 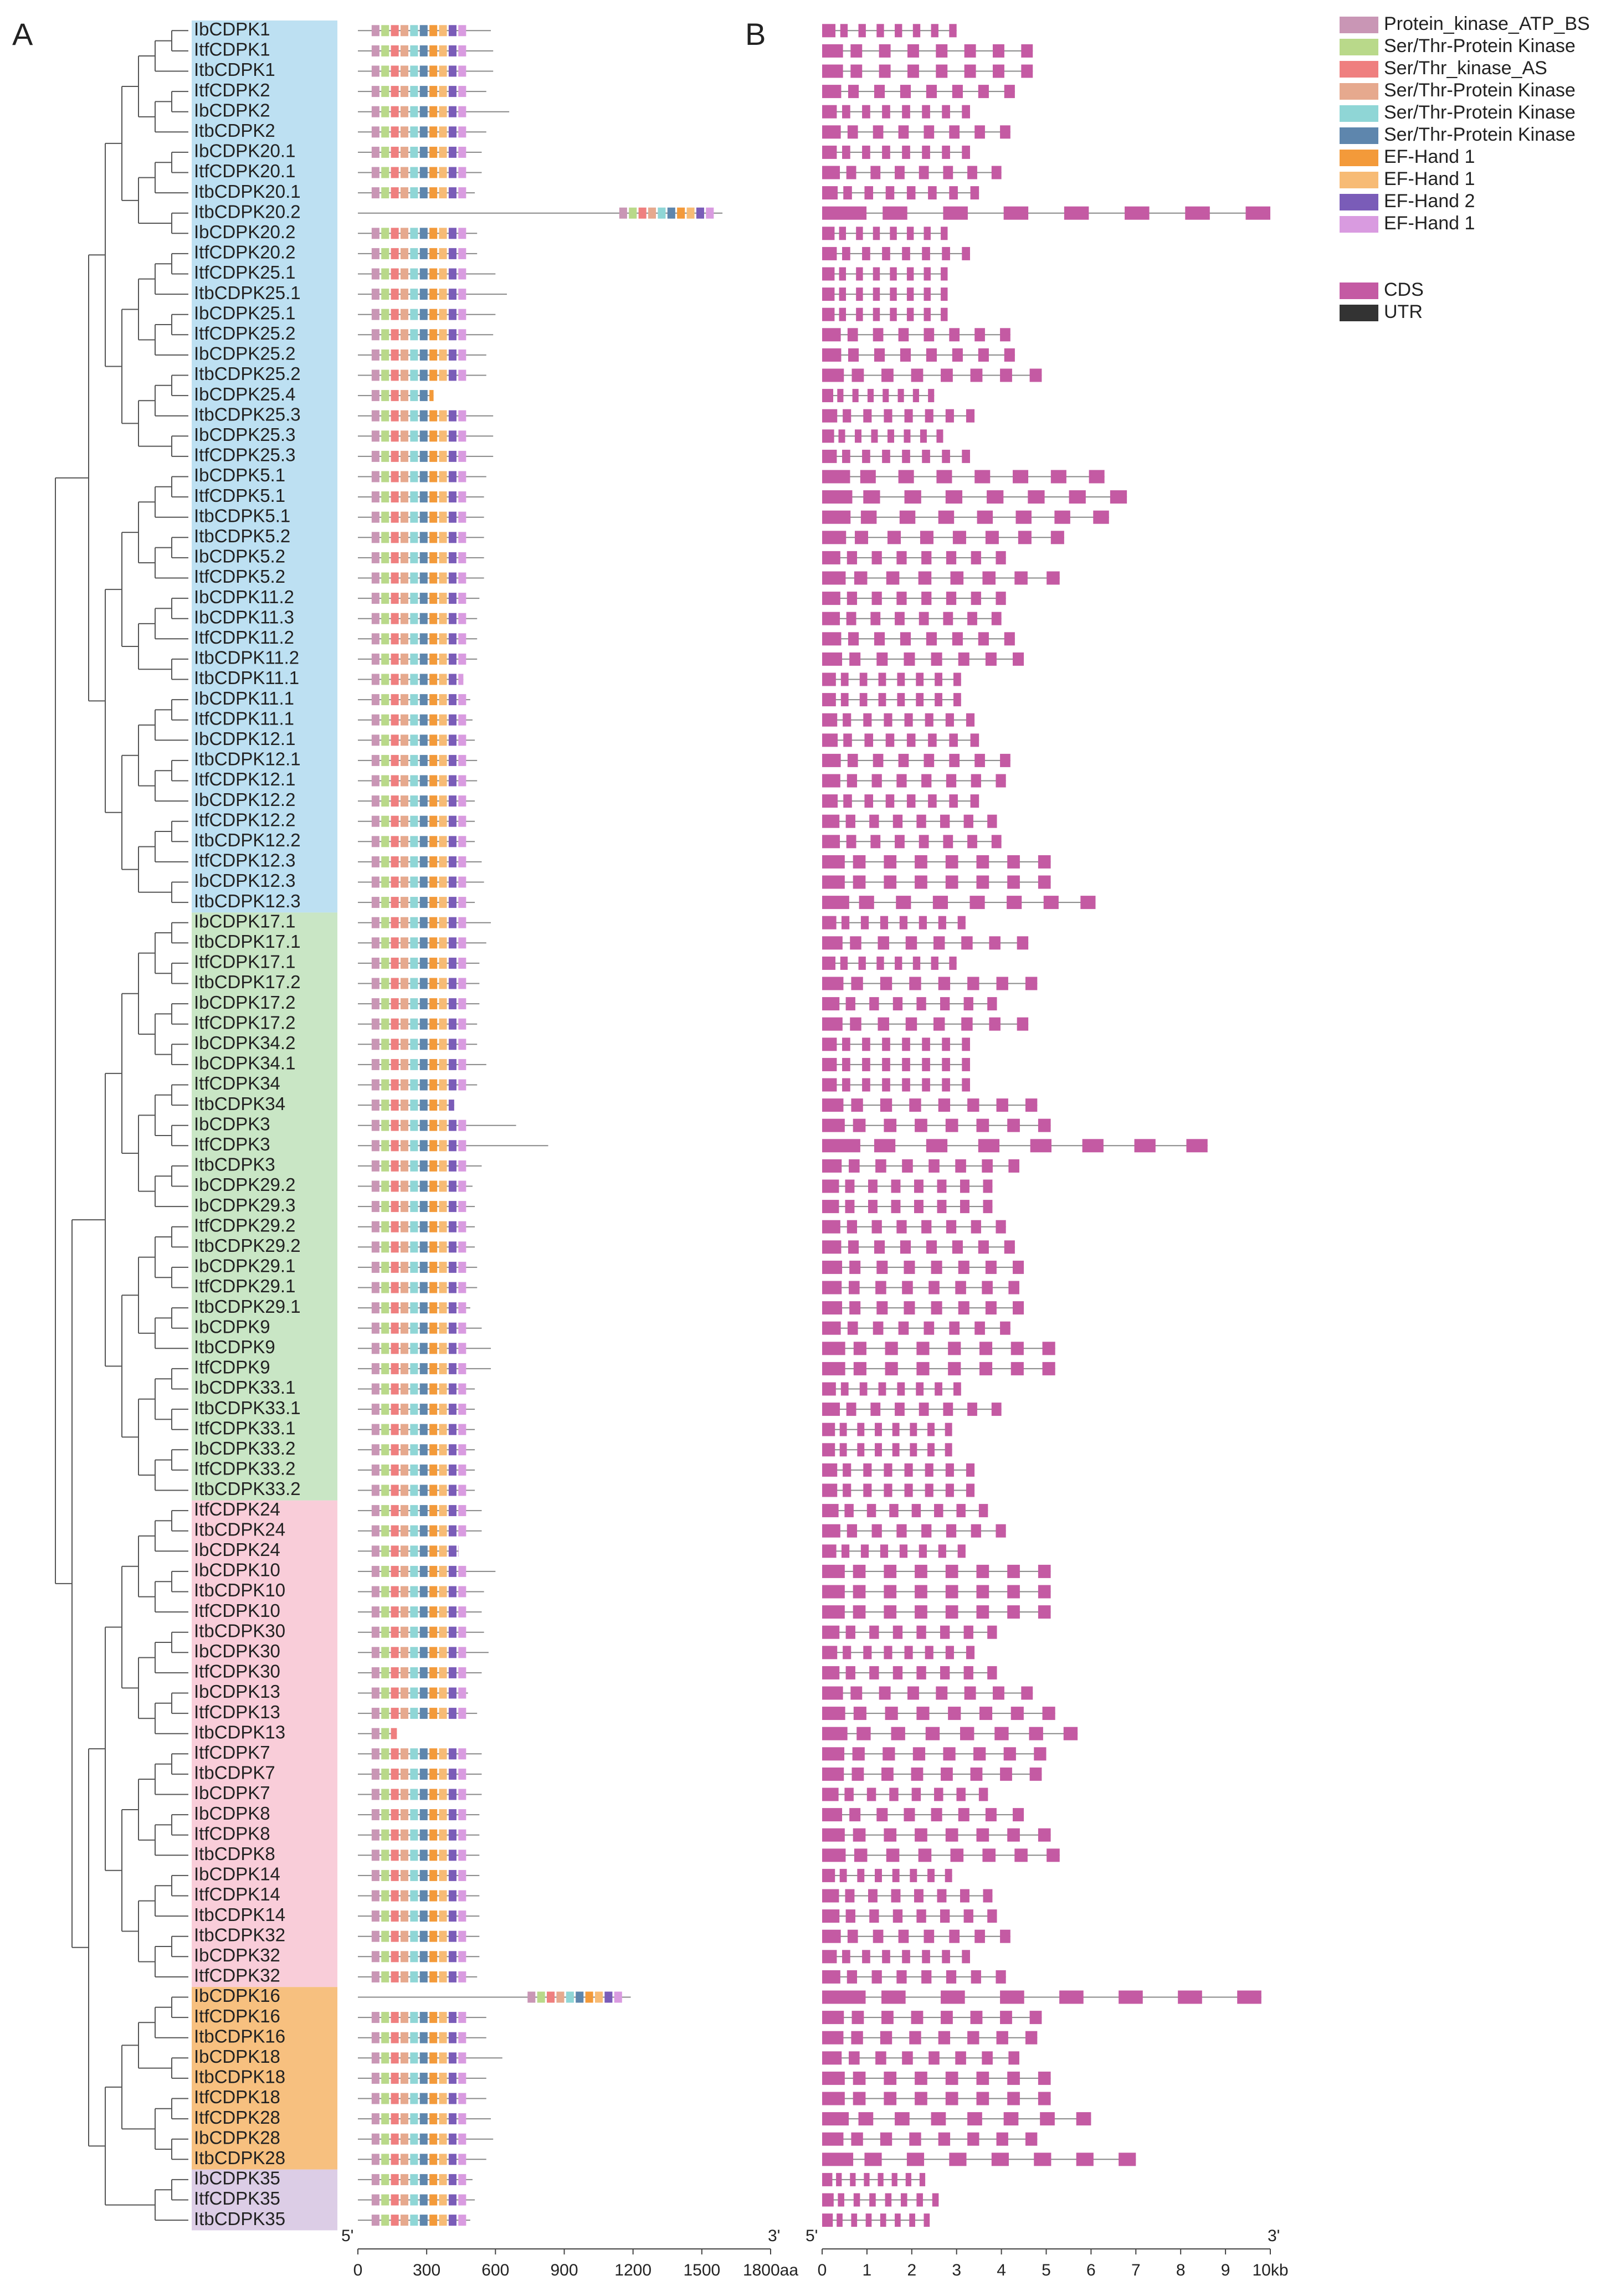 What do you see at coordinates (264, 1743) in the screenshot?
I see `clade-band` at bounding box center [264, 1743].